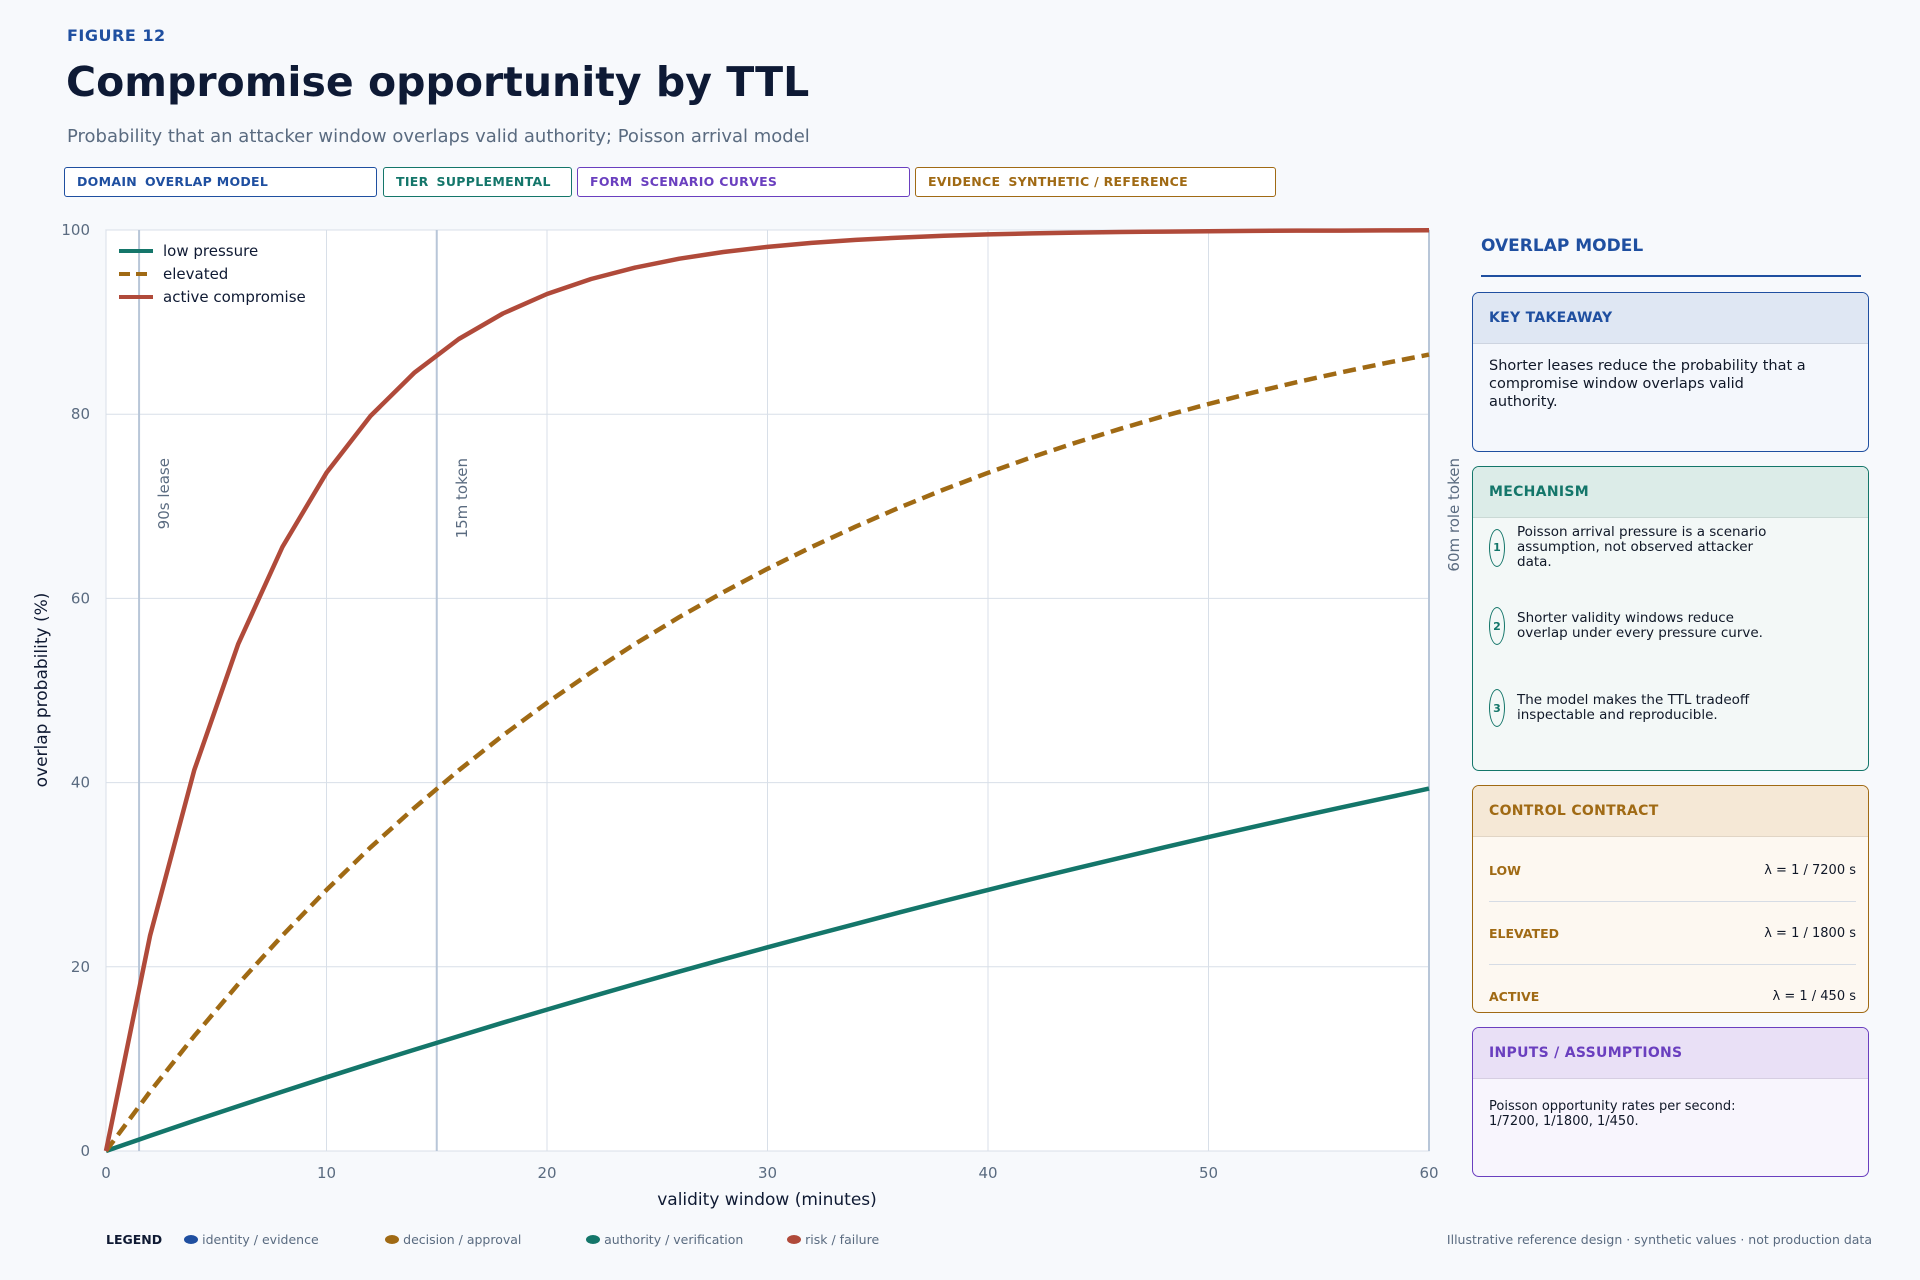 The image size is (1920, 1280). What do you see at coordinates (438, 82) in the screenshot?
I see `page-title: Compromise opportunity by TTL` at bounding box center [438, 82].